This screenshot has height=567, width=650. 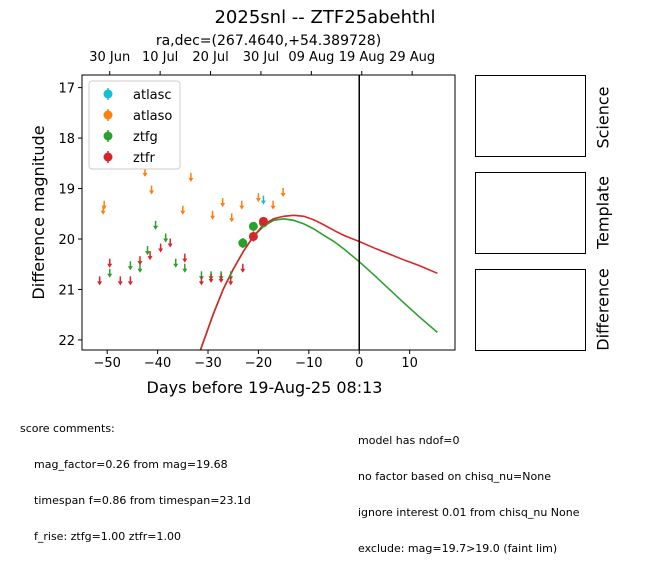 I want to click on difference-stamp, so click(x=530, y=310).